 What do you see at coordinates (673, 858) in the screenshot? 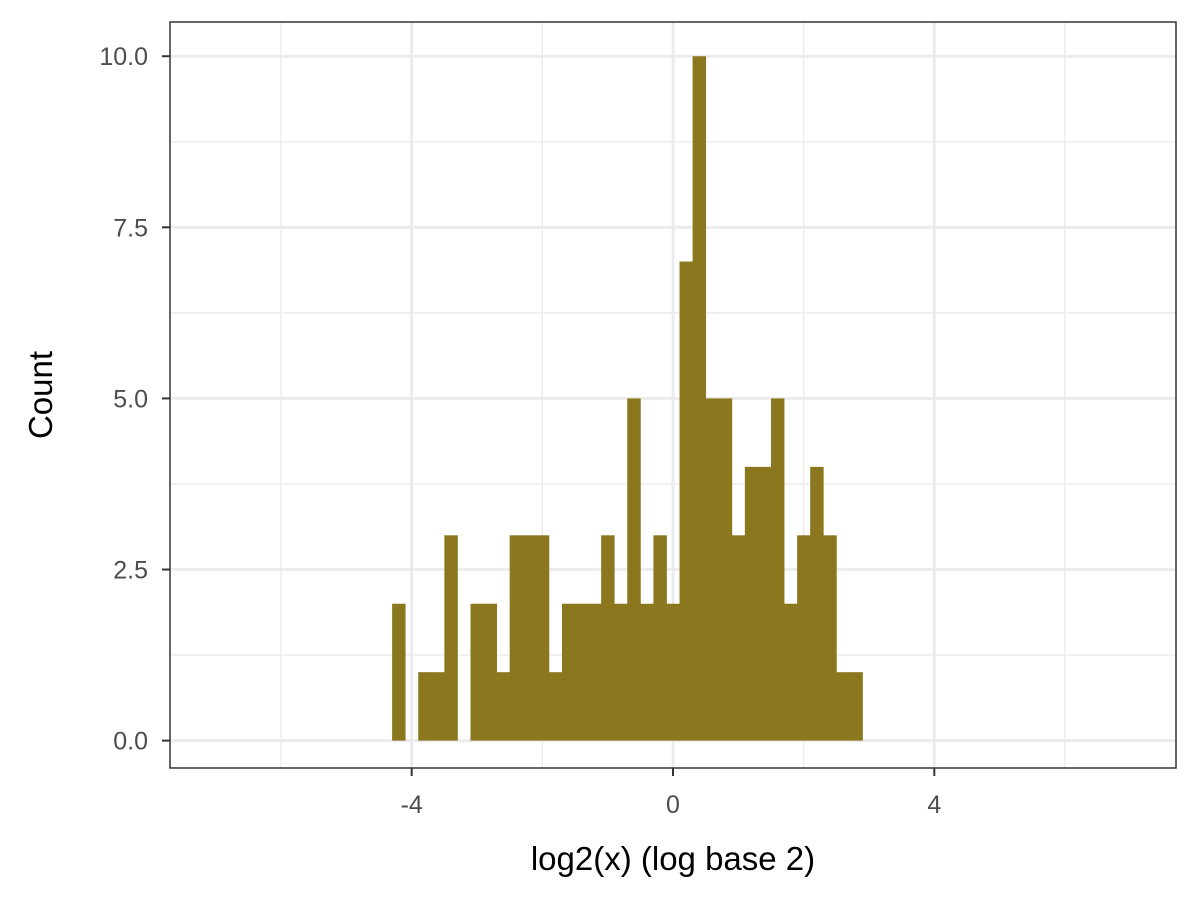
I see `x-axis-title: log2(x) (log base 2)` at bounding box center [673, 858].